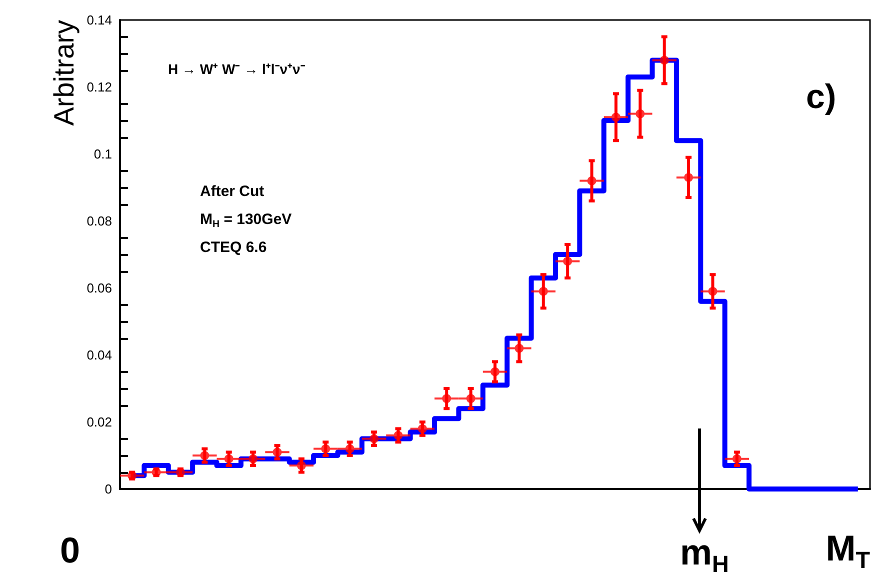 The image size is (884, 588). What do you see at coordinates (99, 221) in the screenshot?
I see `y-tick-label: 0.08` at bounding box center [99, 221].